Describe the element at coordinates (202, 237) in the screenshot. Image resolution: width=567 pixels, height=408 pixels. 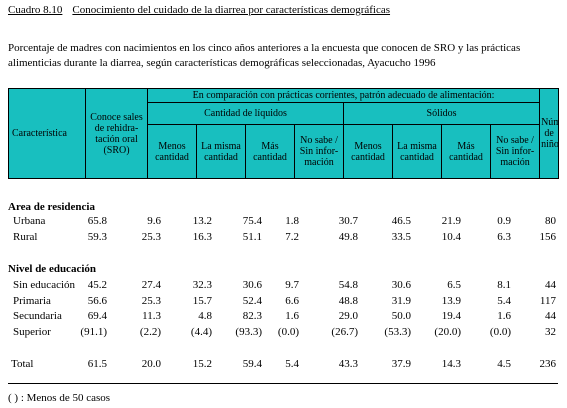
I see `value-cell: 16.3` at that location.